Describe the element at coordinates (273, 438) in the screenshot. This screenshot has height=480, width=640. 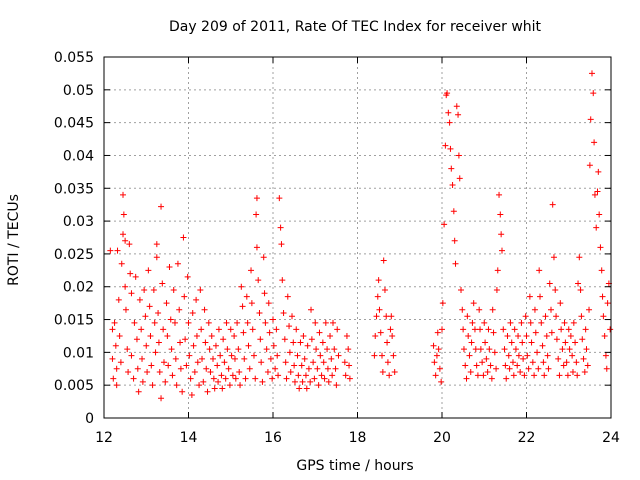
I see `x-tick-label: 16` at that location.